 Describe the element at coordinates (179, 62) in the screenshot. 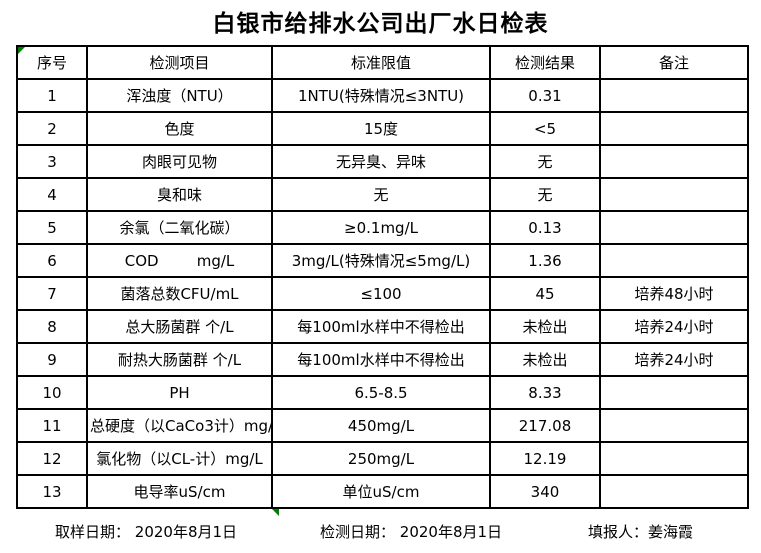

I see `col-header-item: 检测项目` at that location.